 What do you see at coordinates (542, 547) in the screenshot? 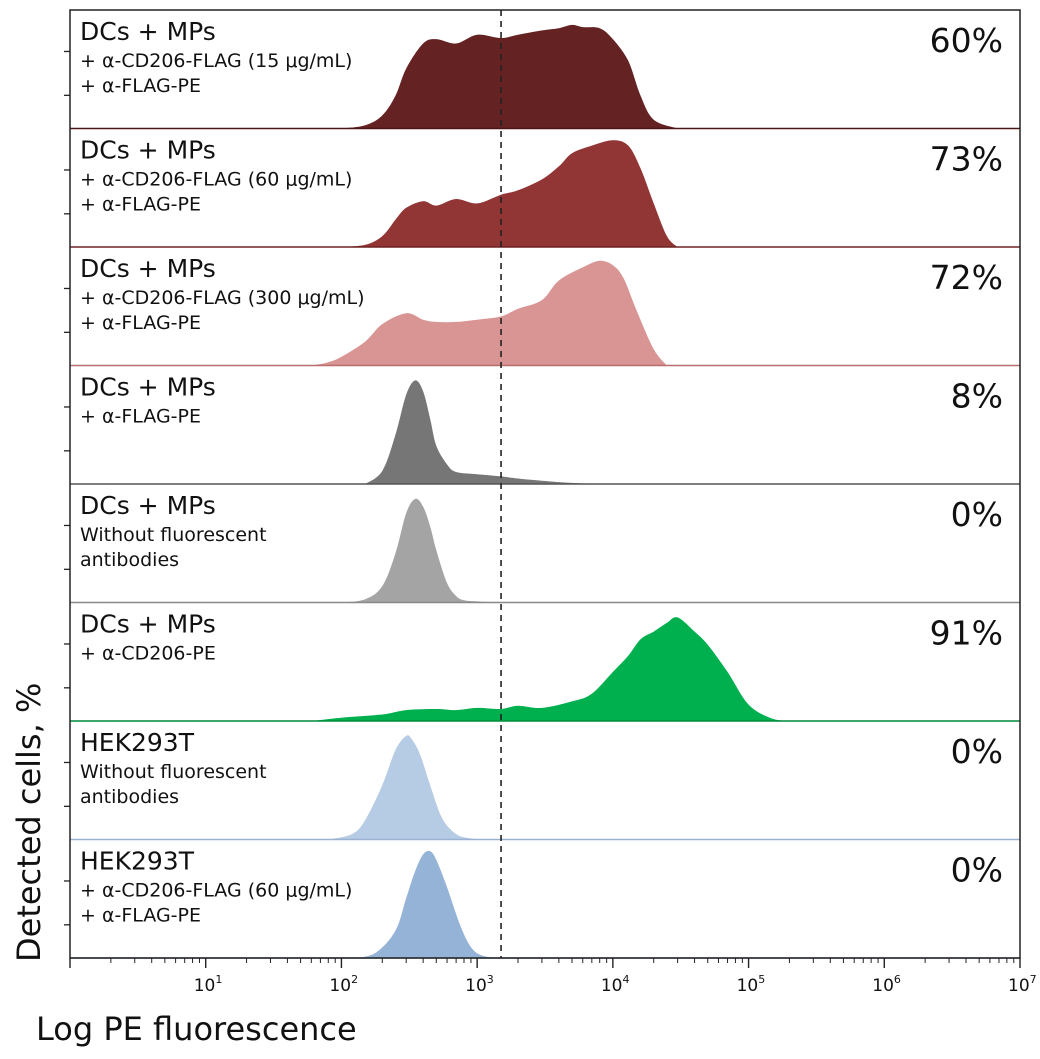
I see `histogram-panel: DCs + MPs Without fluorescent antibodies 0%` at bounding box center [542, 547].